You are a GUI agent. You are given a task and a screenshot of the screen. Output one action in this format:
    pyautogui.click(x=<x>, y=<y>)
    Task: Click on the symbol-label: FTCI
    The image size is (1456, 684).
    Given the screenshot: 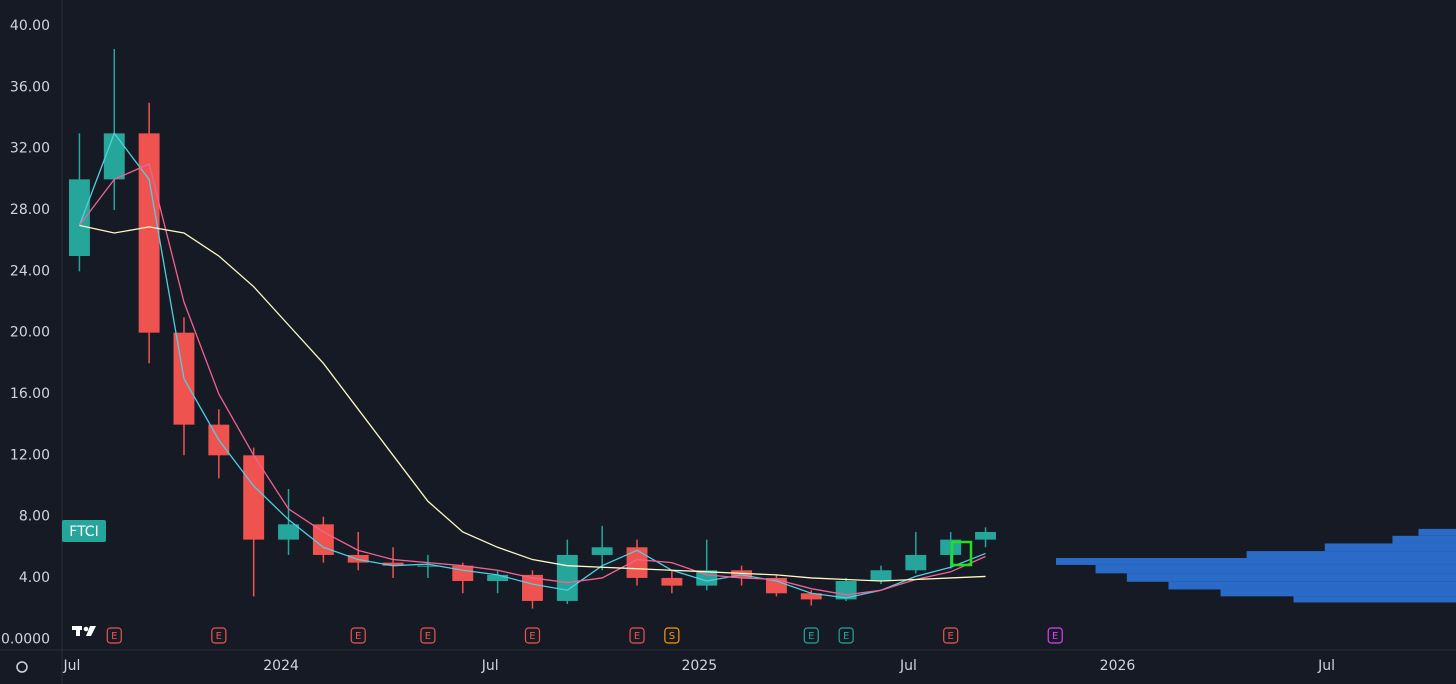 What is the action you would take?
    pyautogui.click(x=83, y=532)
    